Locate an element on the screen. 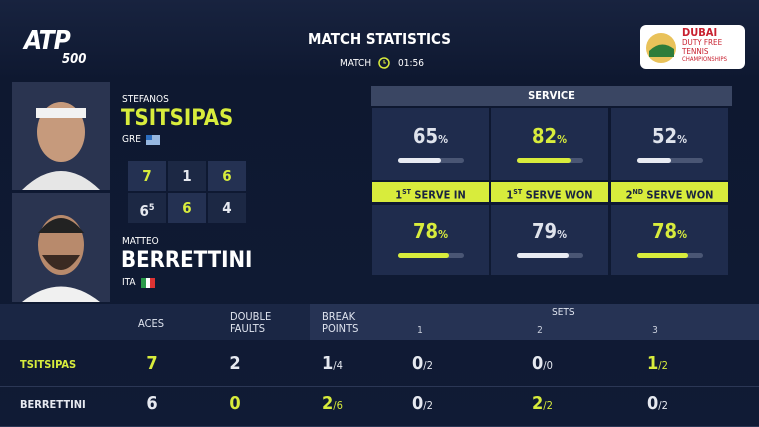 Image resolution: width=759 pixels, height=427 pixels. label-text: SERVE IN is located at coordinates (440, 195).